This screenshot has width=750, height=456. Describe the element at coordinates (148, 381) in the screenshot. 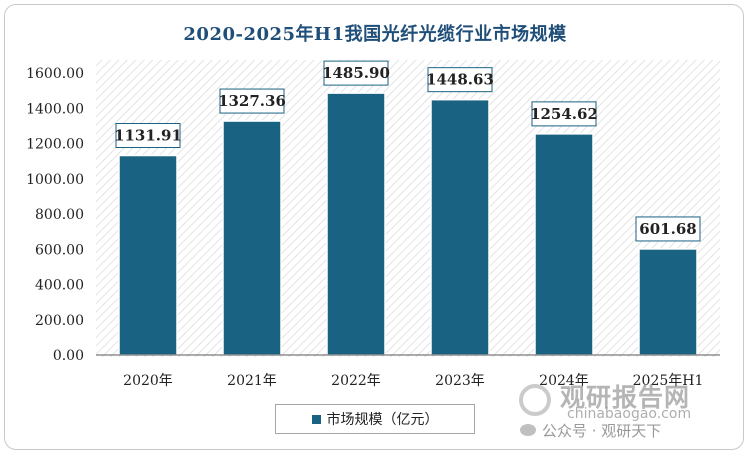

I see `x-tick-label: 2020年` at that location.